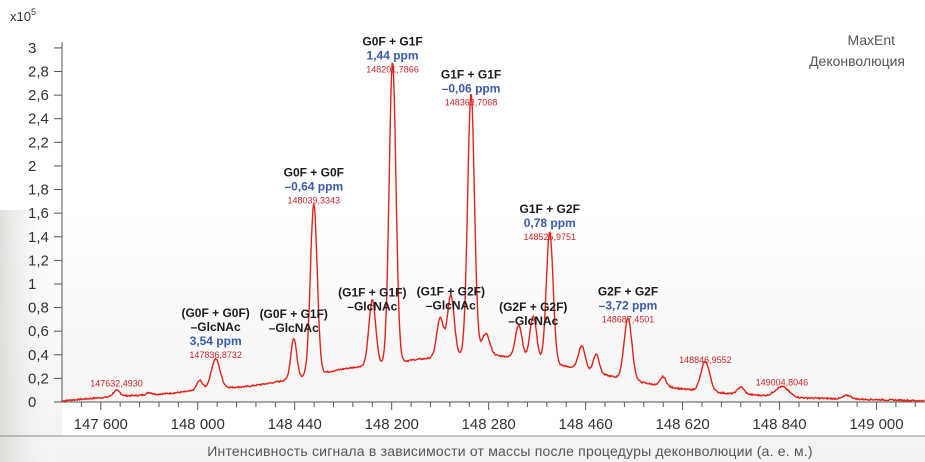  I want to click on y-tick-label: 2, so click(32, 166).